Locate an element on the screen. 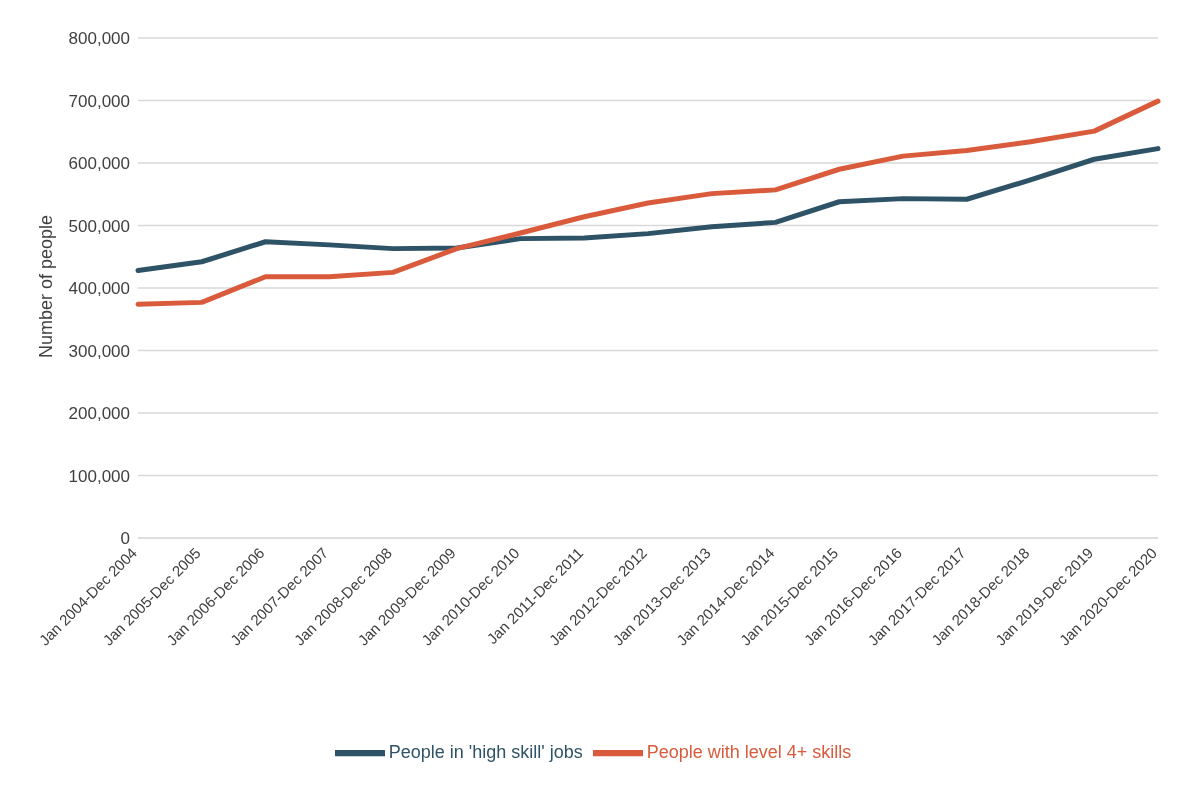 The width and height of the screenshot is (1202, 796). y-tick-label: 100,000 is located at coordinates (99, 476).